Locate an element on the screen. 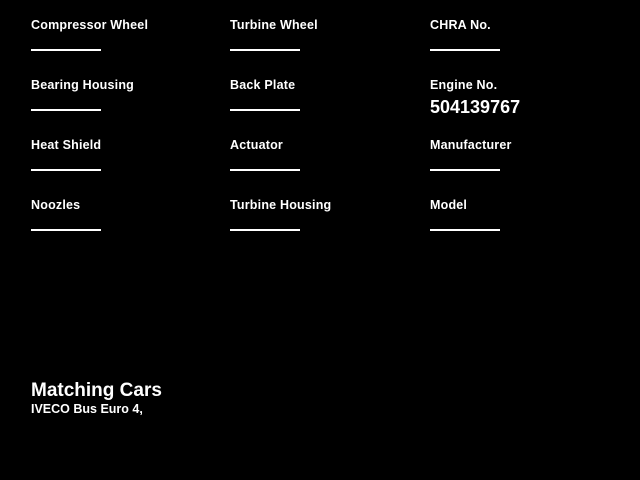 The width and height of the screenshot is (640, 480). field-label: Heat Shield is located at coordinates (66, 145).